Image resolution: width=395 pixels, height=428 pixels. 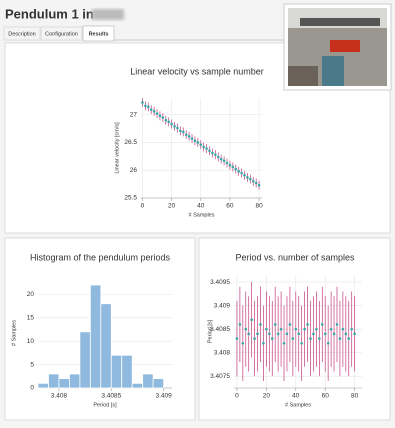 What do you see at coordinates (134, 114) in the screenshot?
I see `y-tick-label: 27` at bounding box center [134, 114].